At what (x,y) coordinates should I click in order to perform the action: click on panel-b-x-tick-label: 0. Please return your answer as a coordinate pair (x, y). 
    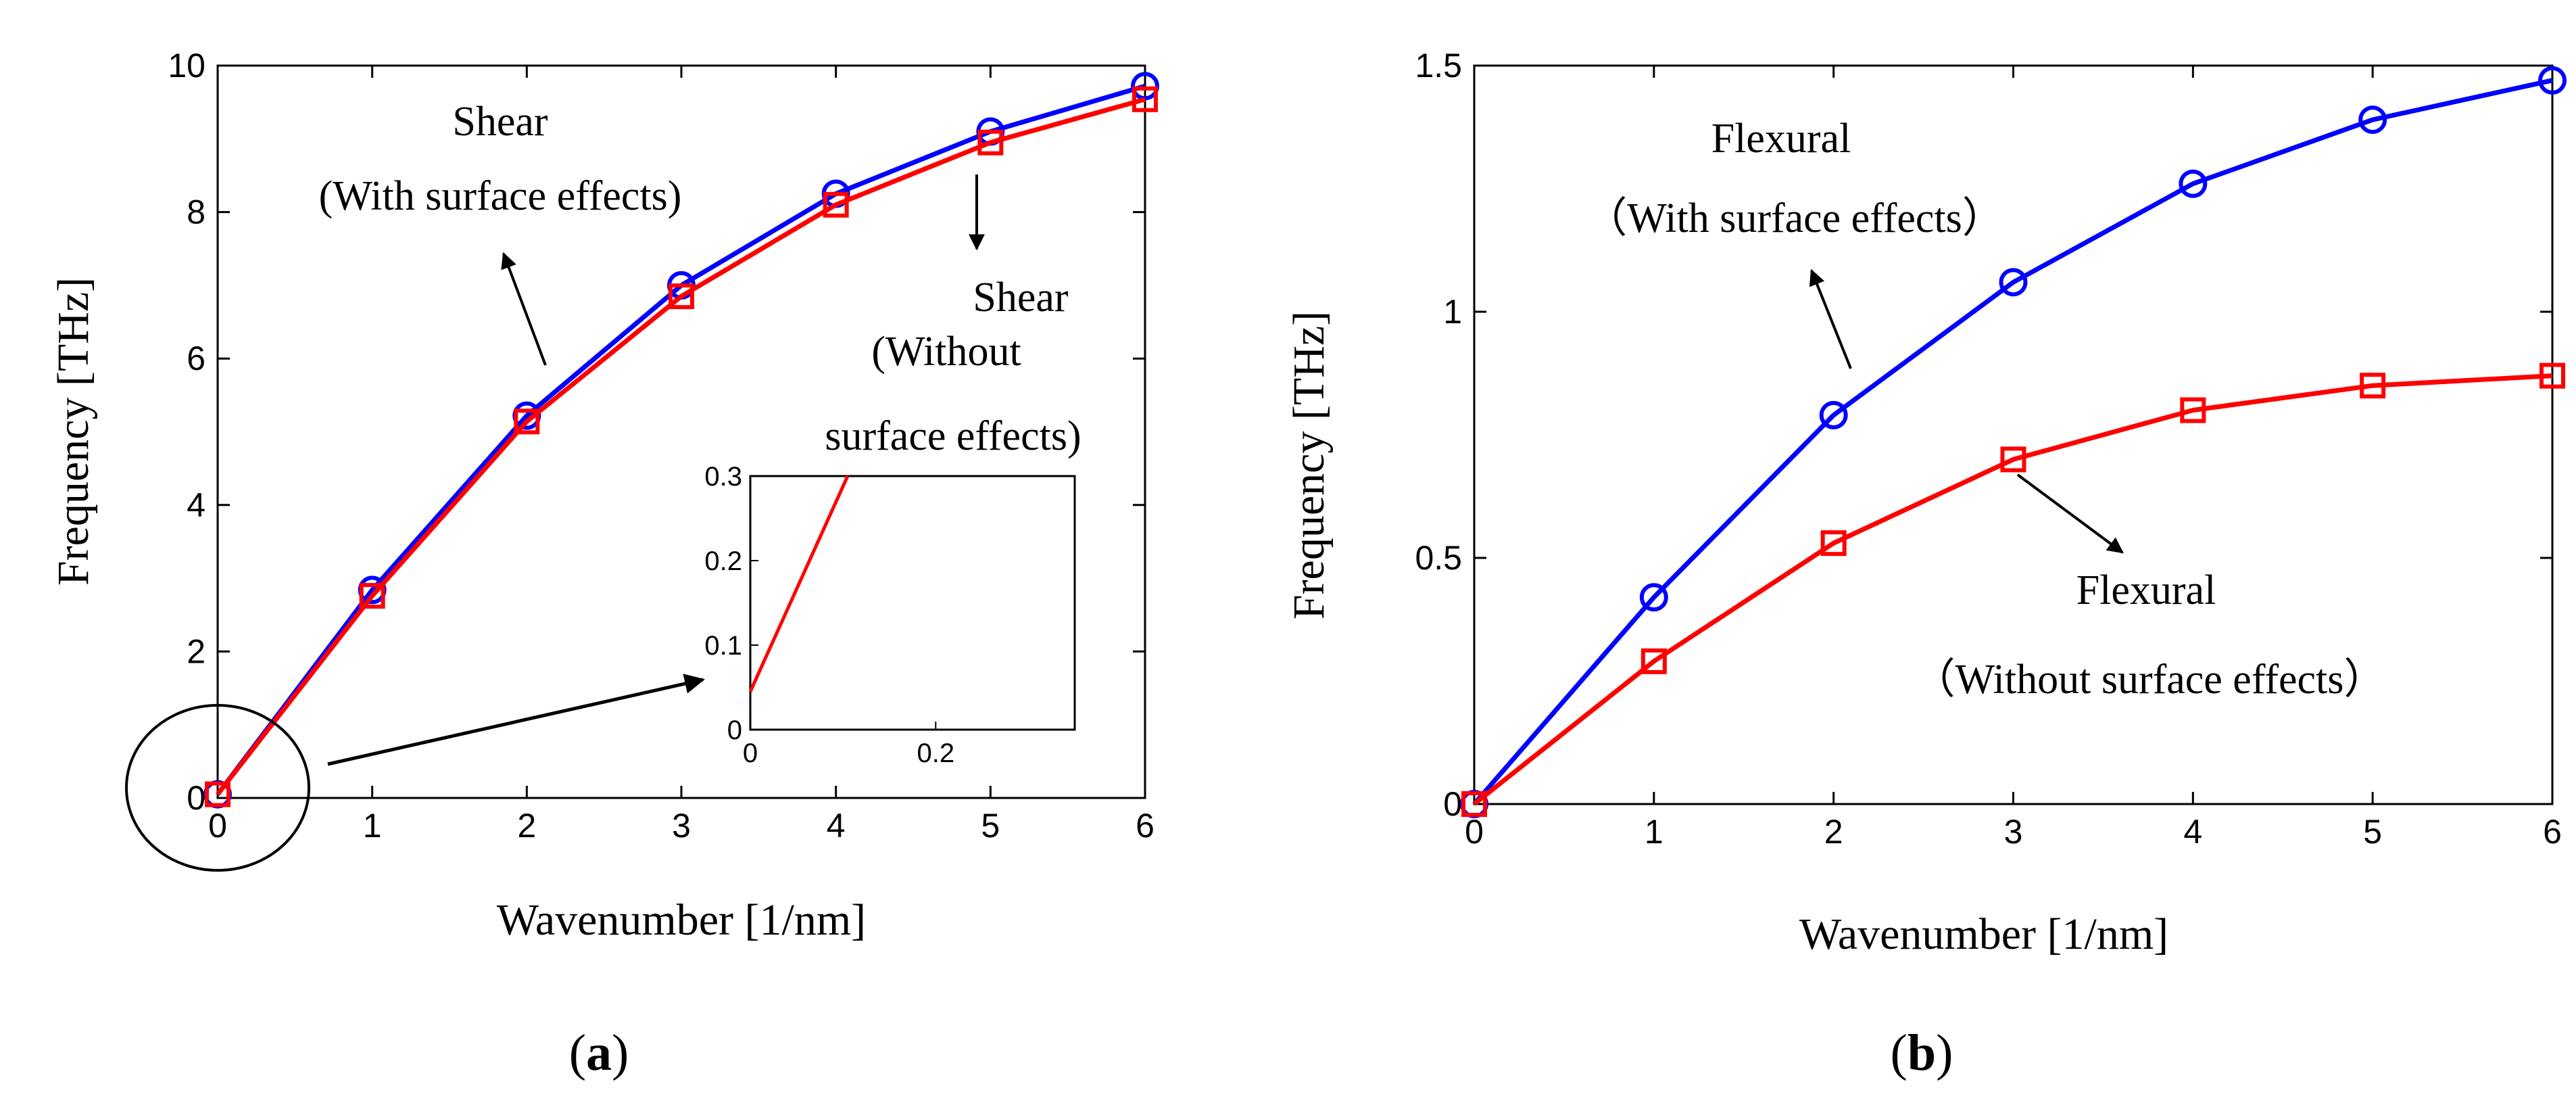
    Looking at the image, I should click on (1475, 832).